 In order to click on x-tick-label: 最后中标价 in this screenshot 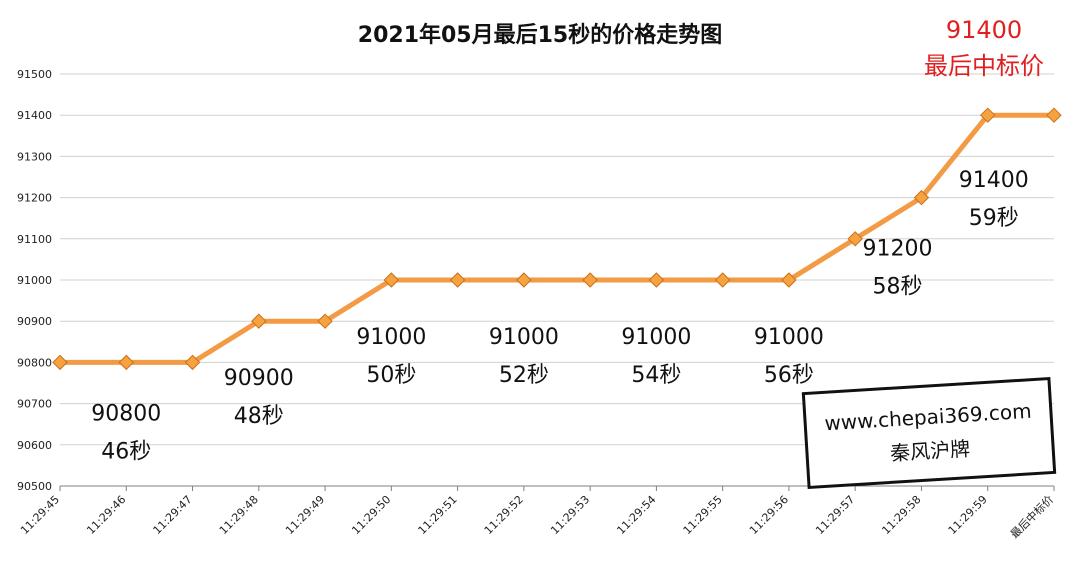, I will do `click(1031, 516)`.